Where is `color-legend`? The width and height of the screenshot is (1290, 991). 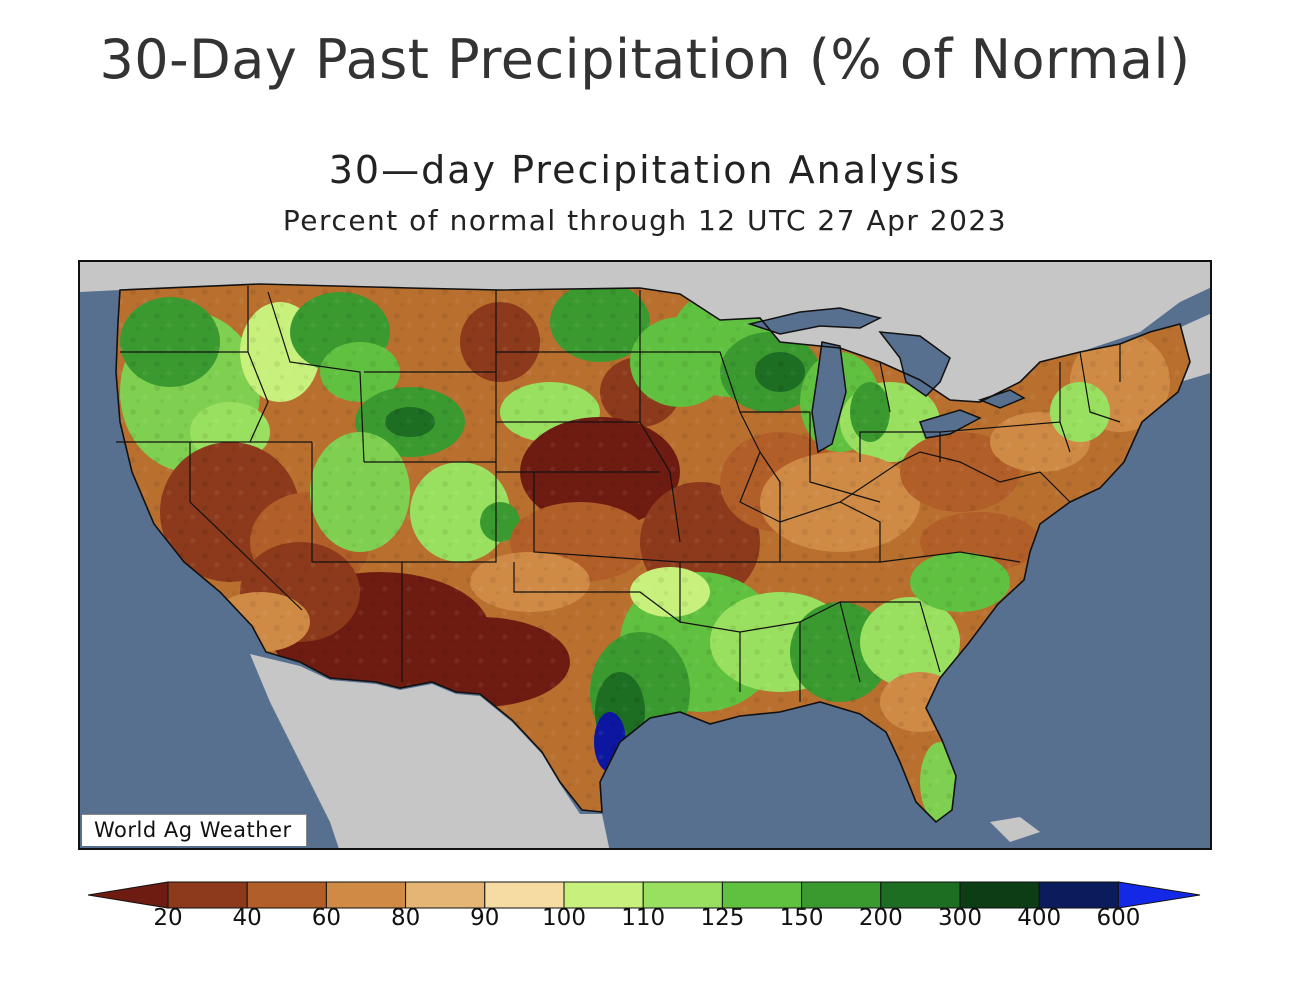 color-legend is located at coordinates (645, 896).